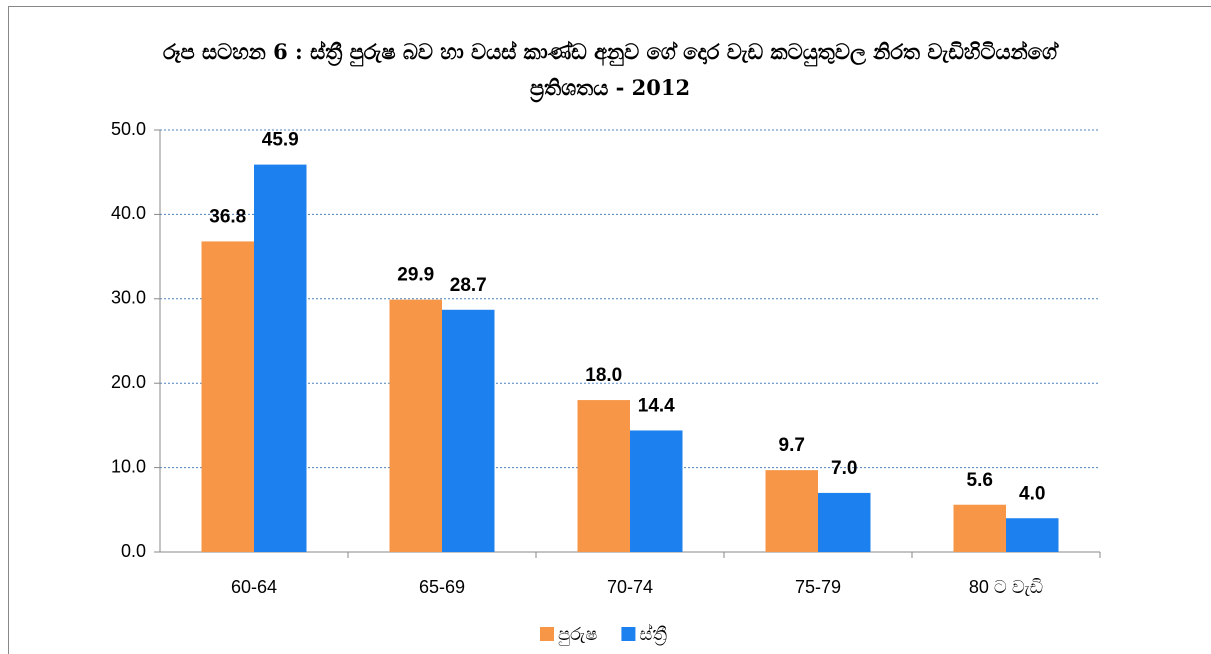  Describe the element at coordinates (818, 587) in the screenshot. I see `x-tick-label: 75-79` at that location.